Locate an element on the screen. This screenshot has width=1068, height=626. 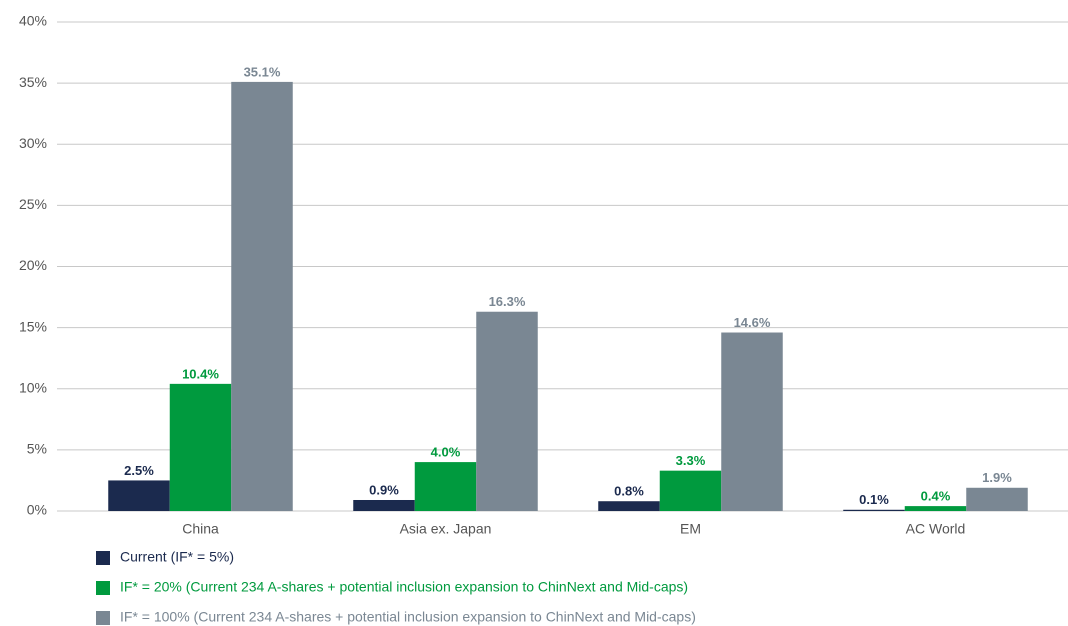
y-tick-label: 15% is located at coordinates (33, 326).